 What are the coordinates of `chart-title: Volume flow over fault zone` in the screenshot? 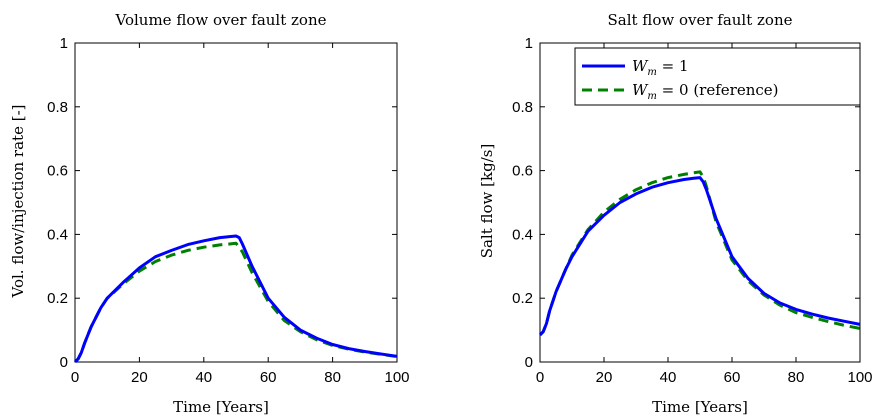 It's located at (221, 20).